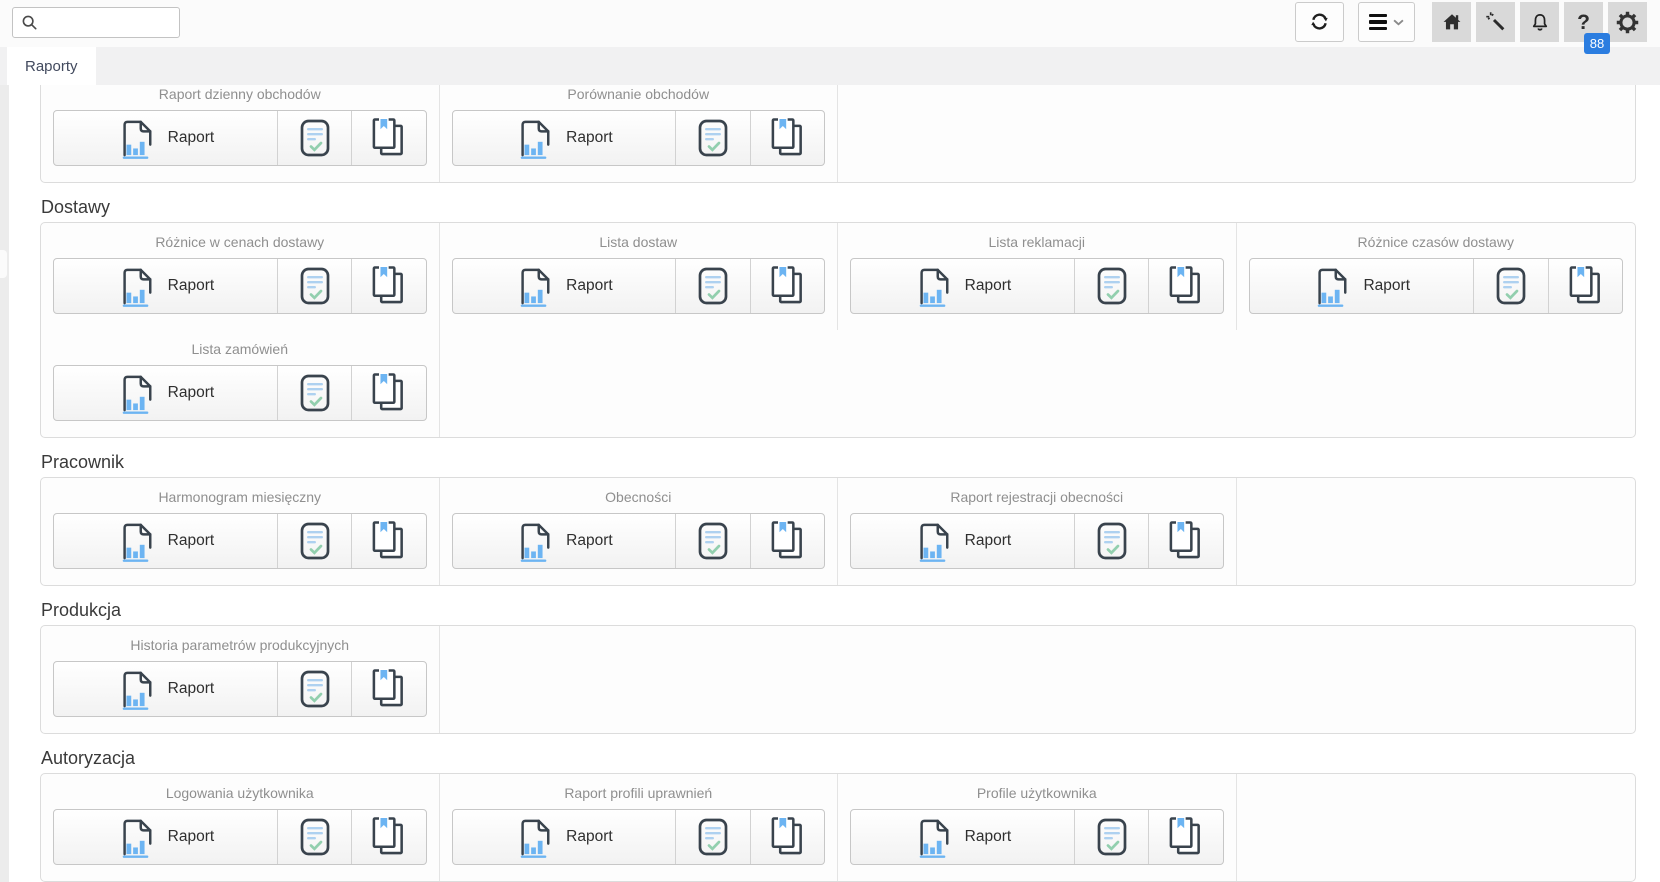  What do you see at coordinates (108, 22) in the screenshot?
I see `search-field` at bounding box center [108, 22].